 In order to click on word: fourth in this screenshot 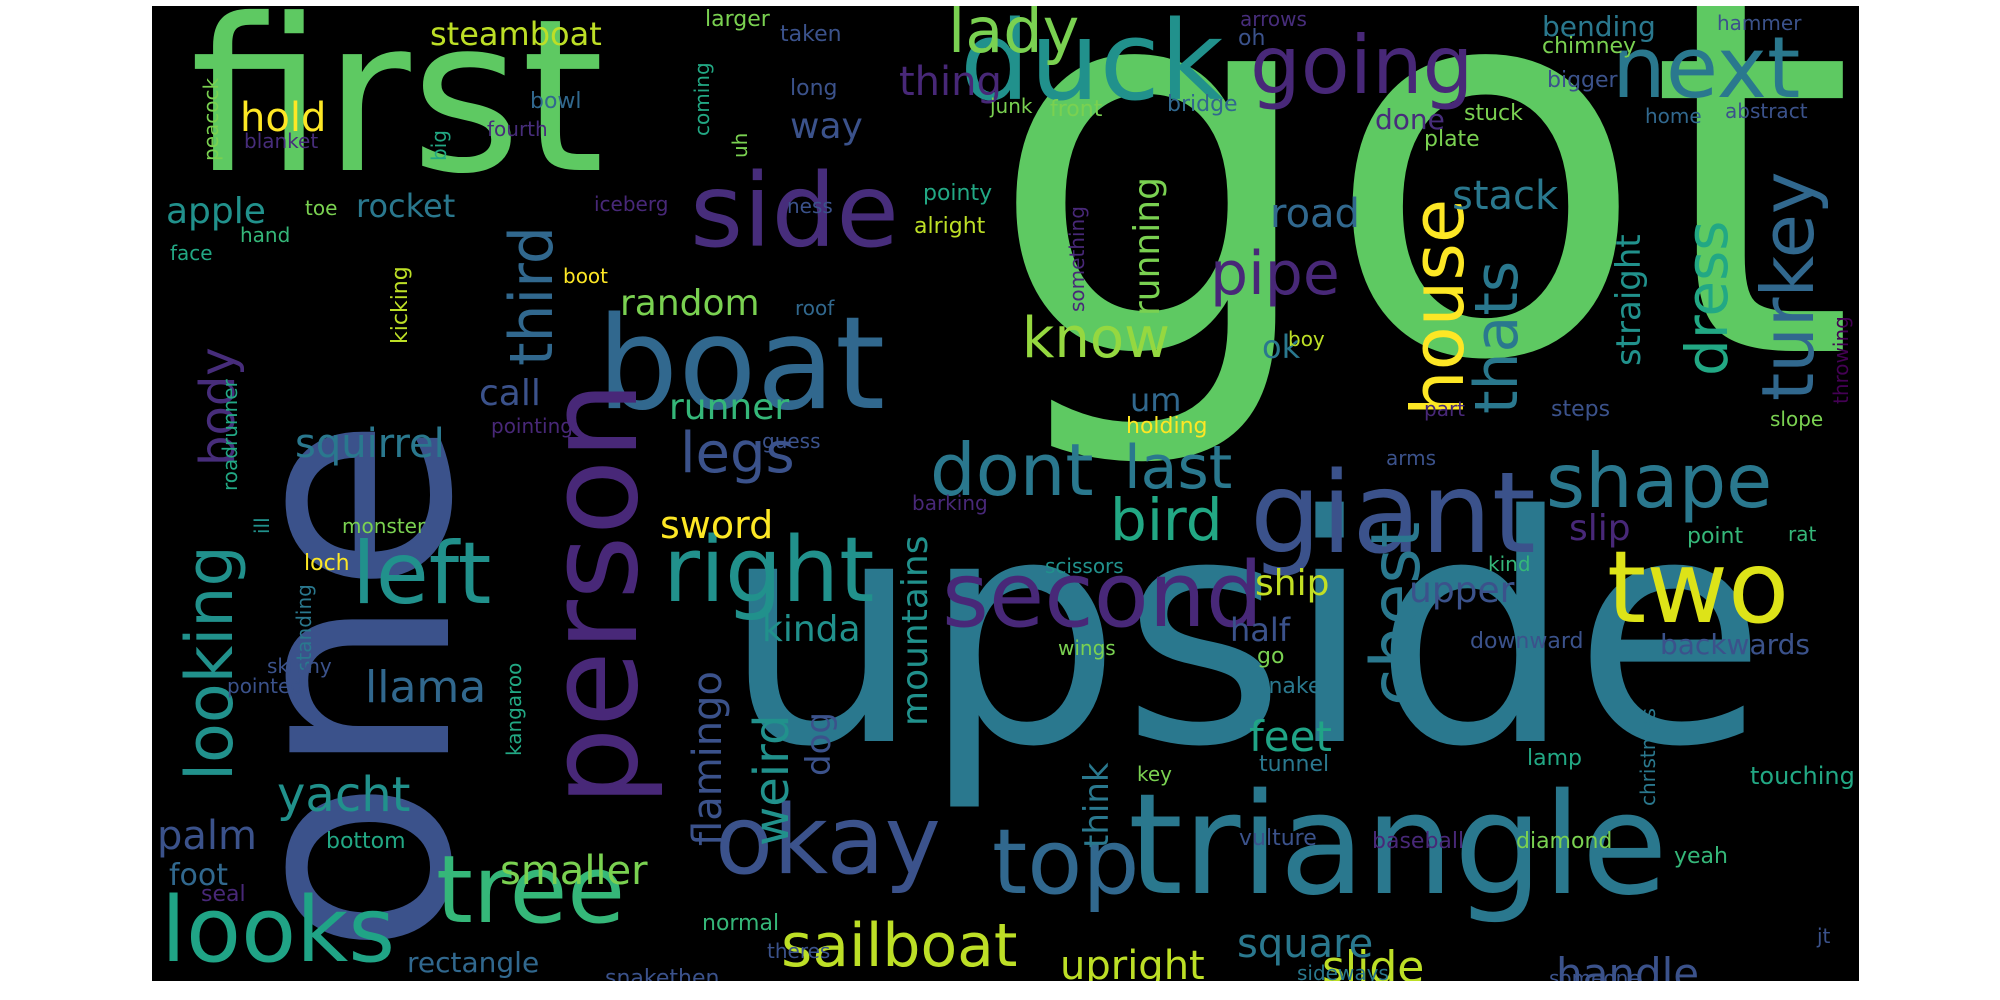, I will do `click(517, 129)`.